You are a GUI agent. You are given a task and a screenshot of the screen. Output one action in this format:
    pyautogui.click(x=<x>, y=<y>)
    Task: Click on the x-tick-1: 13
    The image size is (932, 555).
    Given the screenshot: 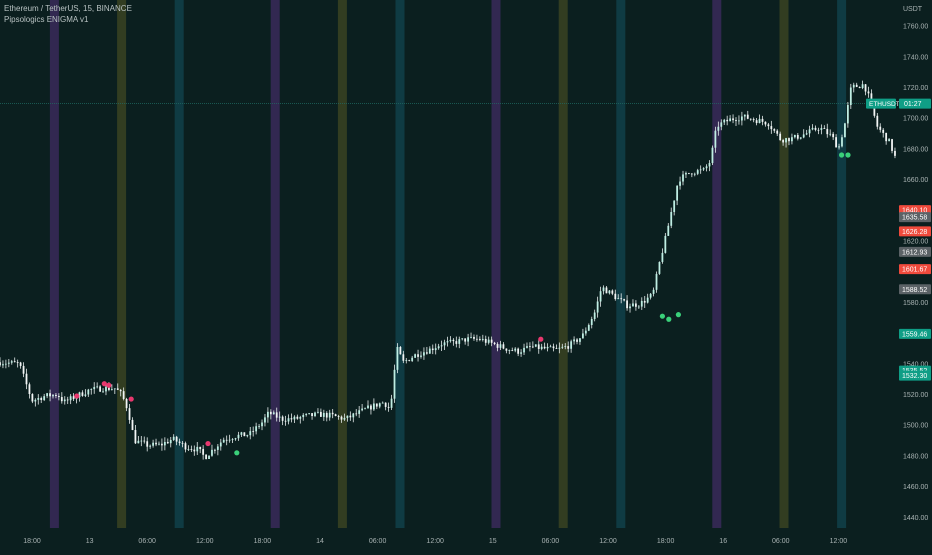 What is the action you would take?
    pyautogui.click(x=90, y=541)
    